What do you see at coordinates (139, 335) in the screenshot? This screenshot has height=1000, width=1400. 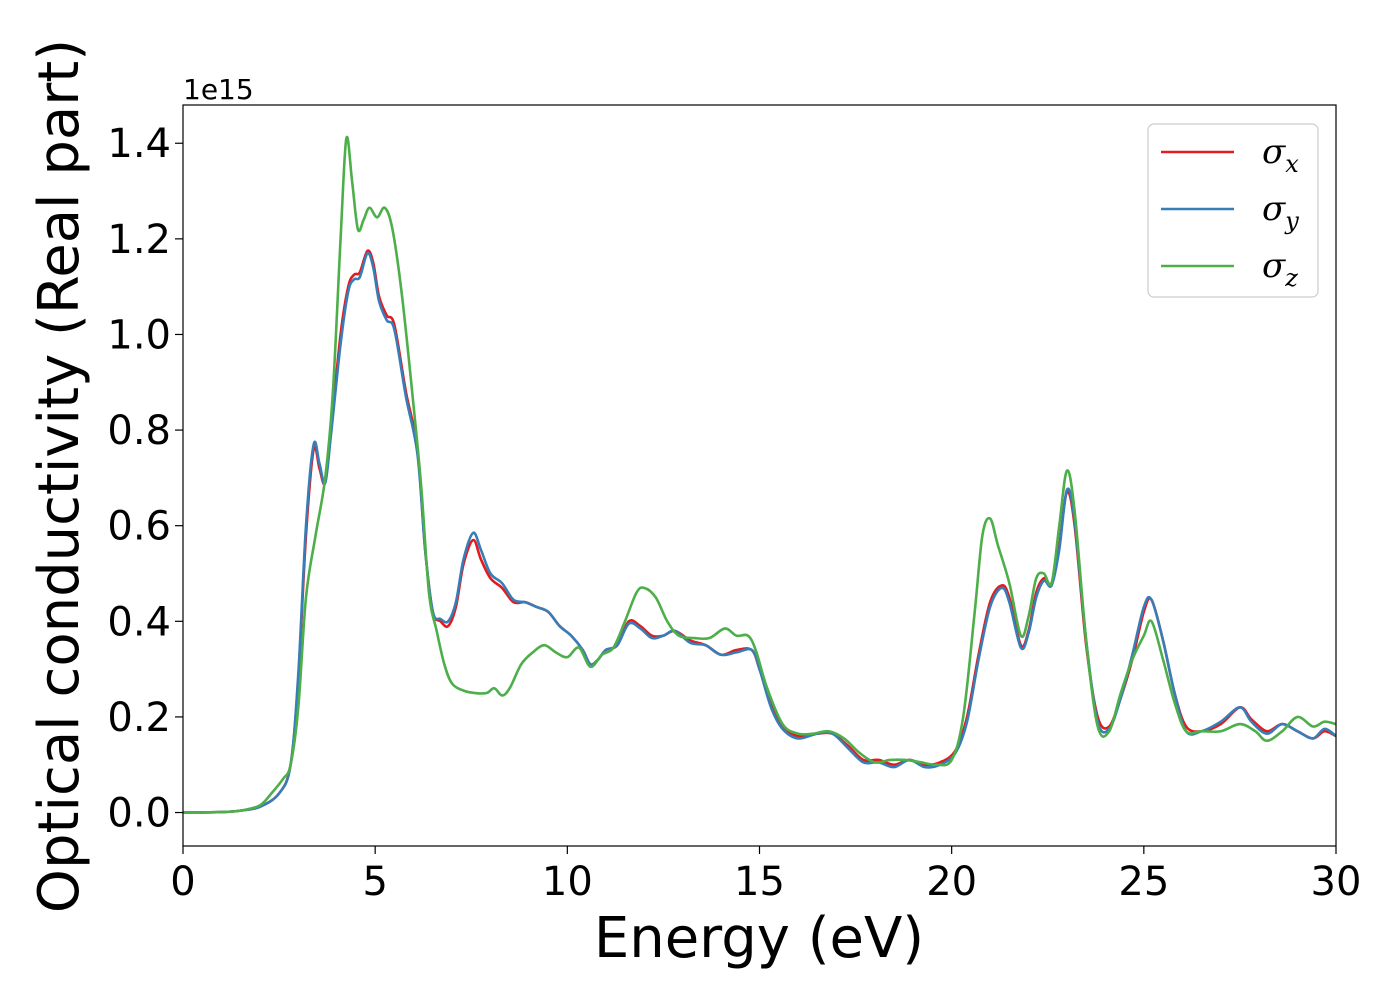 I see `y-tick-label: 1.0` at bounding box center [139, 335].